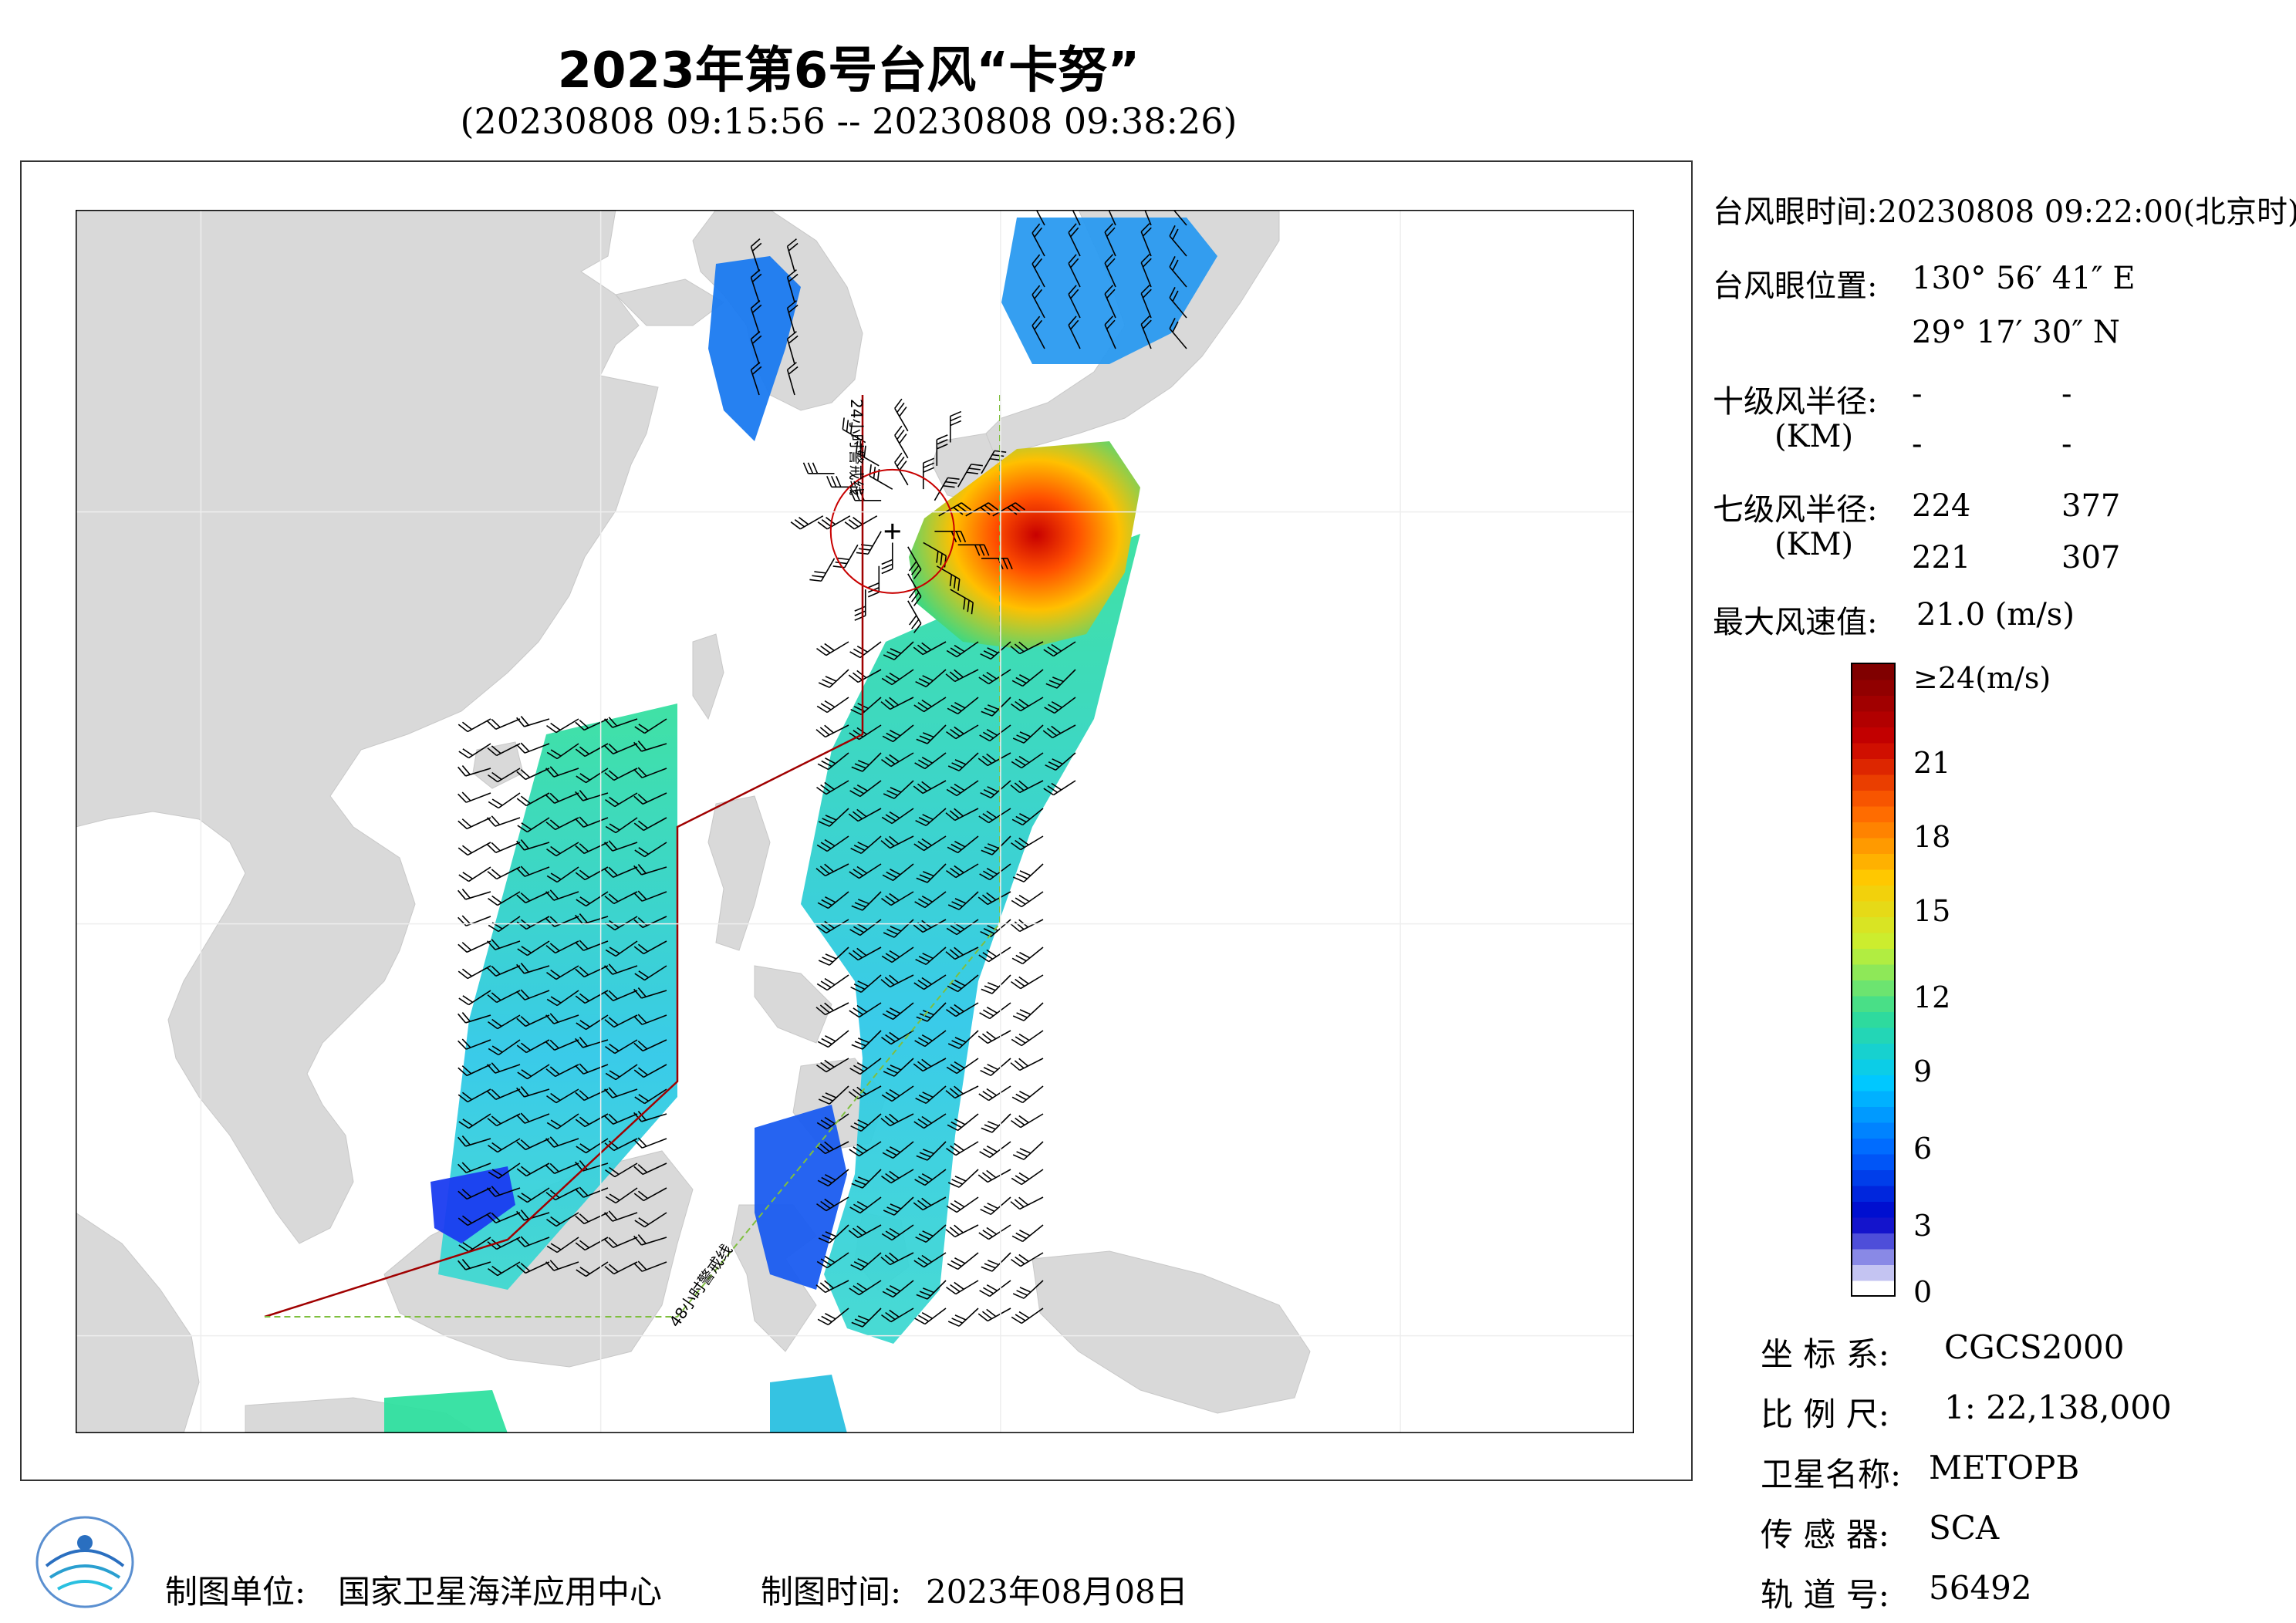  I want to click on typhoon-eye-icon, so click(892, 531).